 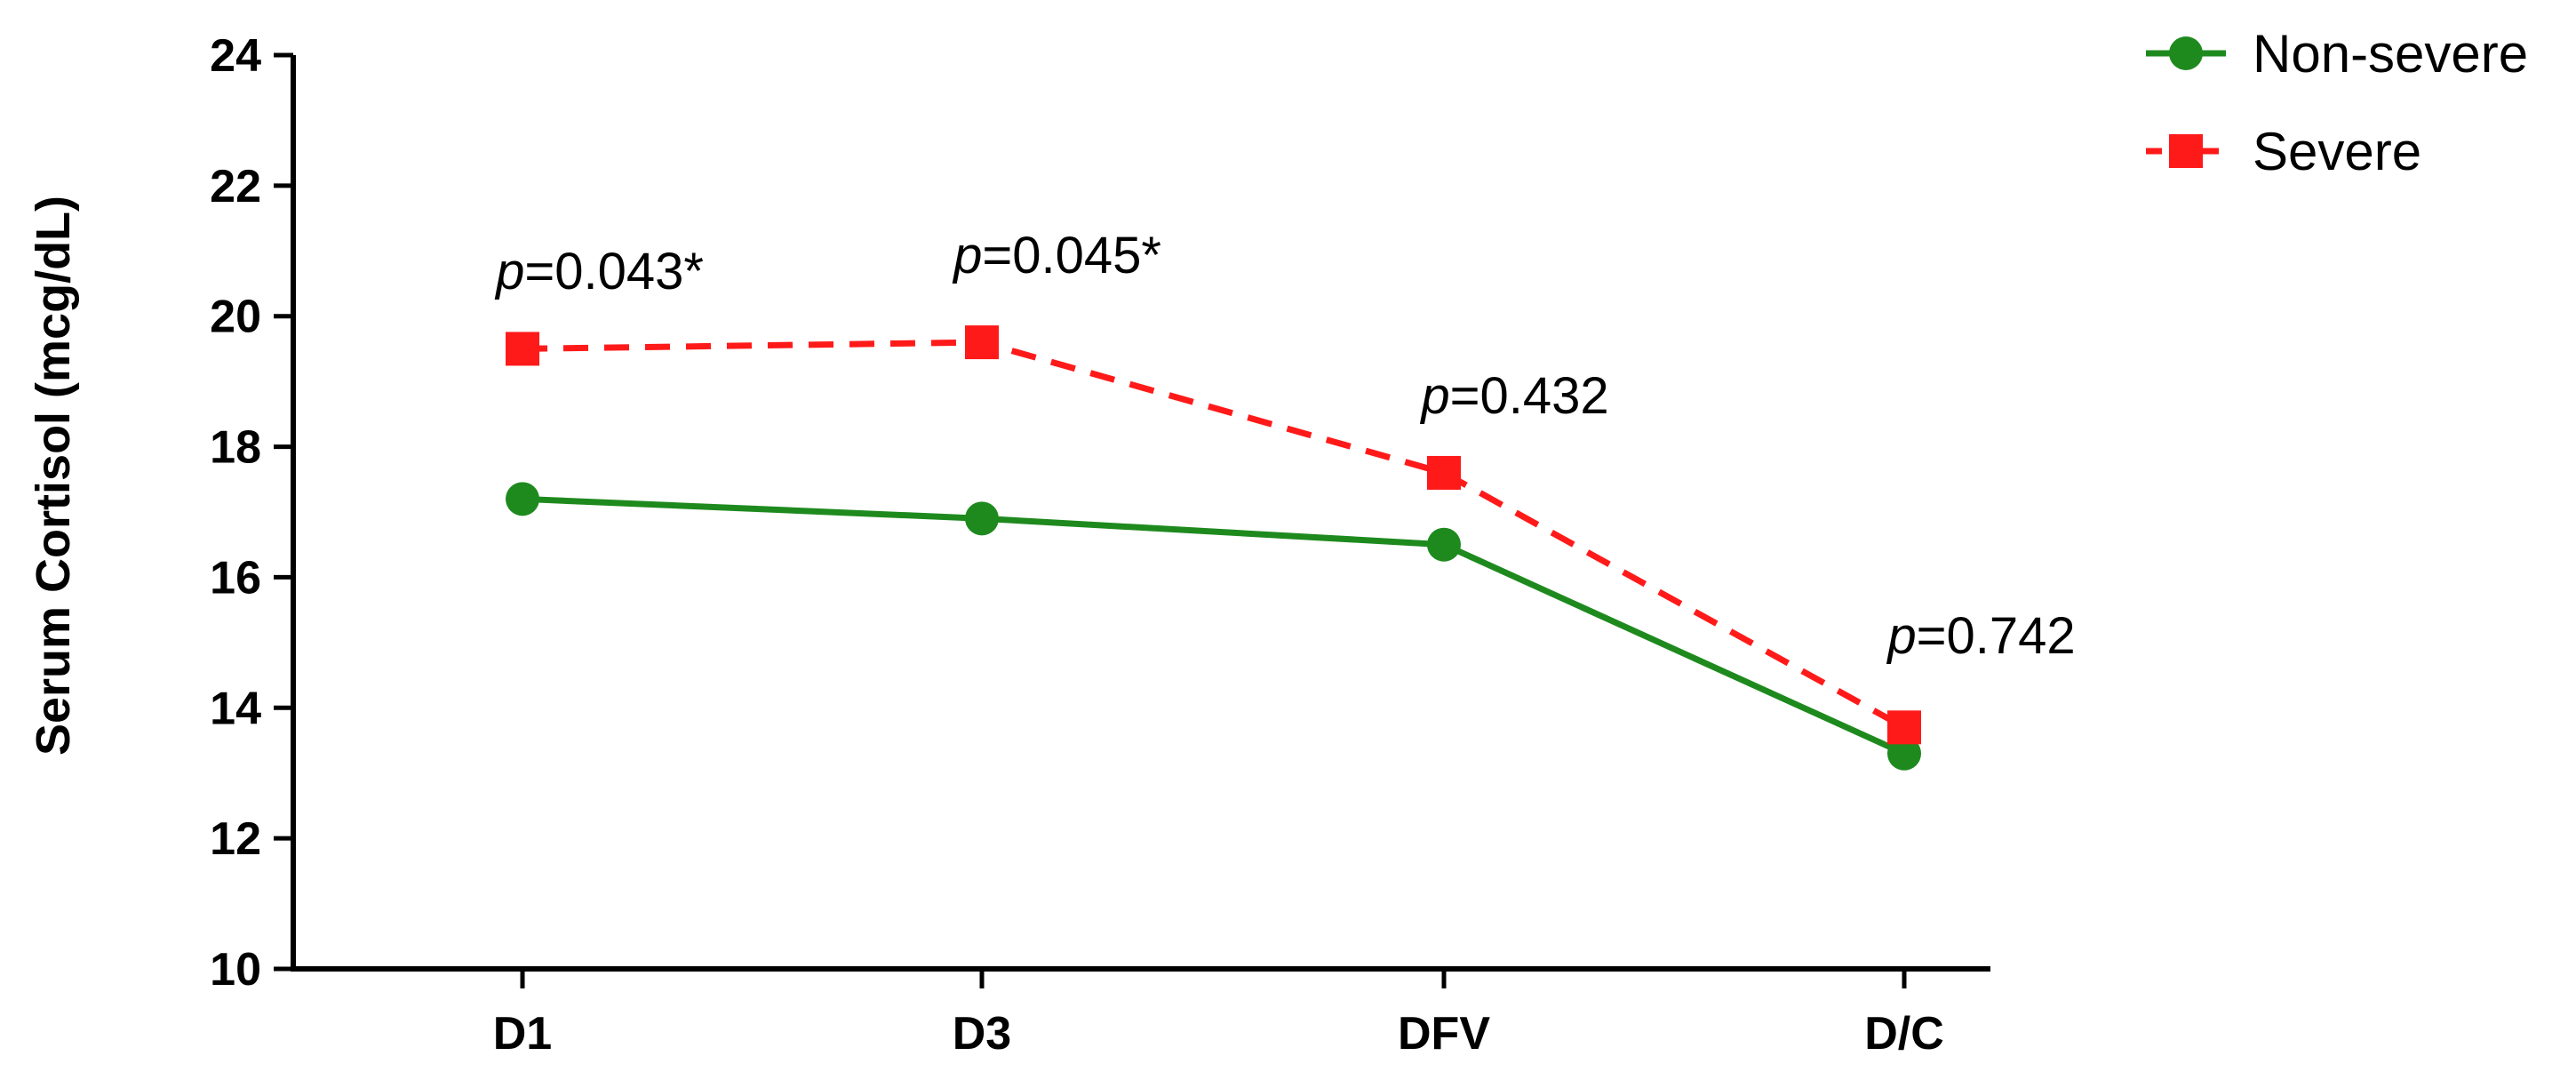 I want to click on y-axis: 10 12 14 16 18 20 22 24, so click(x=253, y=513).